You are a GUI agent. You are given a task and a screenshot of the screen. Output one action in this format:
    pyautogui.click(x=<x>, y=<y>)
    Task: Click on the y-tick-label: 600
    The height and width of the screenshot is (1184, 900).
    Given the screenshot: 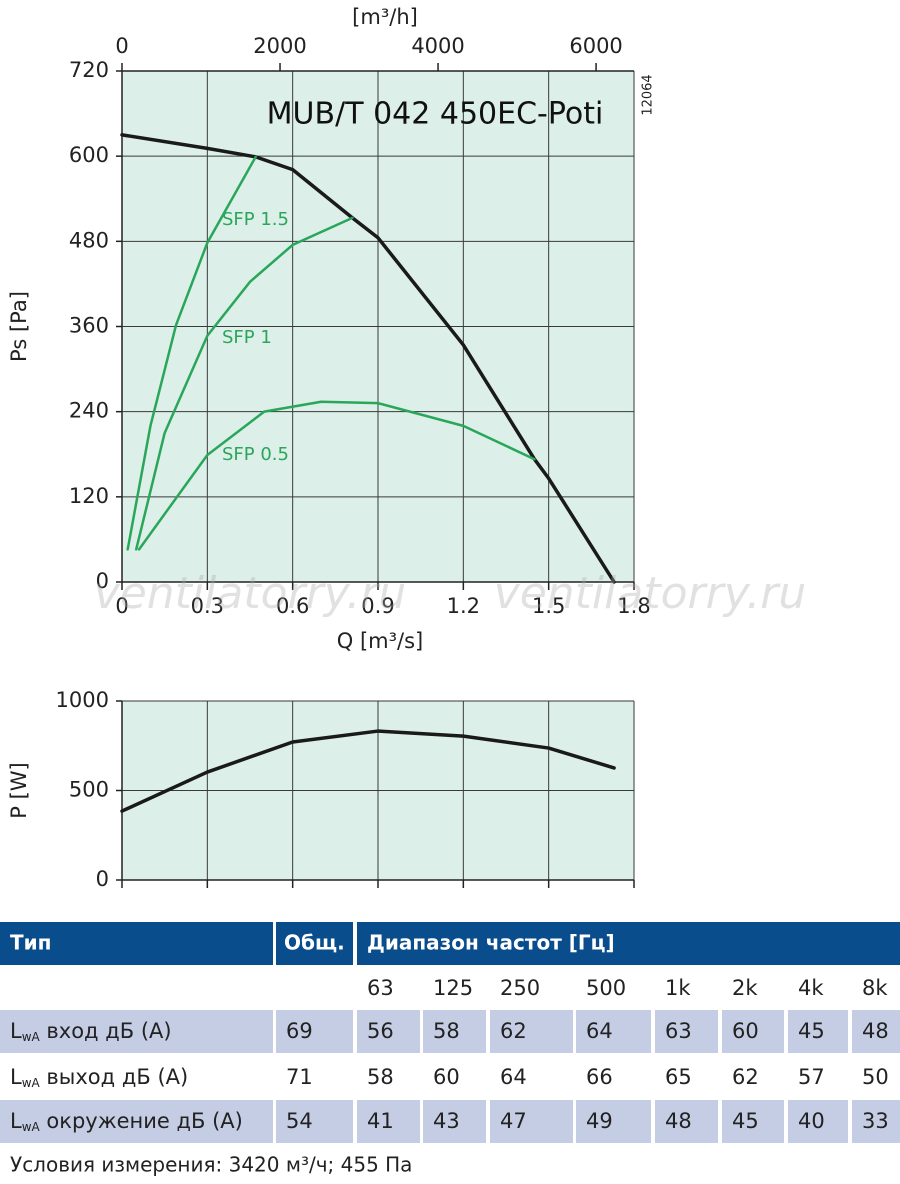 What is the action you would take?
    pyautogui.click(x=89, y=155)
    